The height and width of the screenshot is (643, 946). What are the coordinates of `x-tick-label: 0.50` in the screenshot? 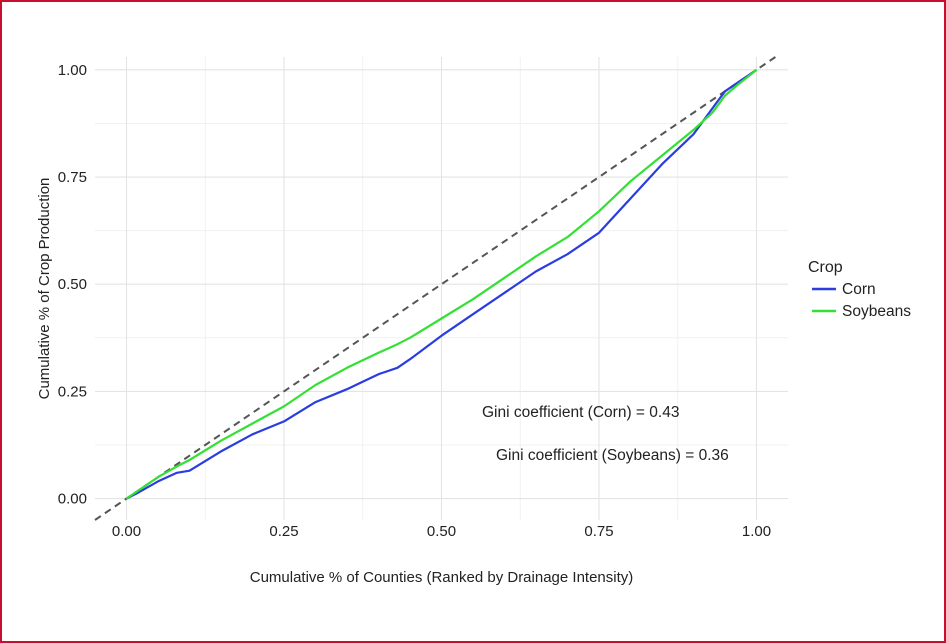 It's located at (441, 531).